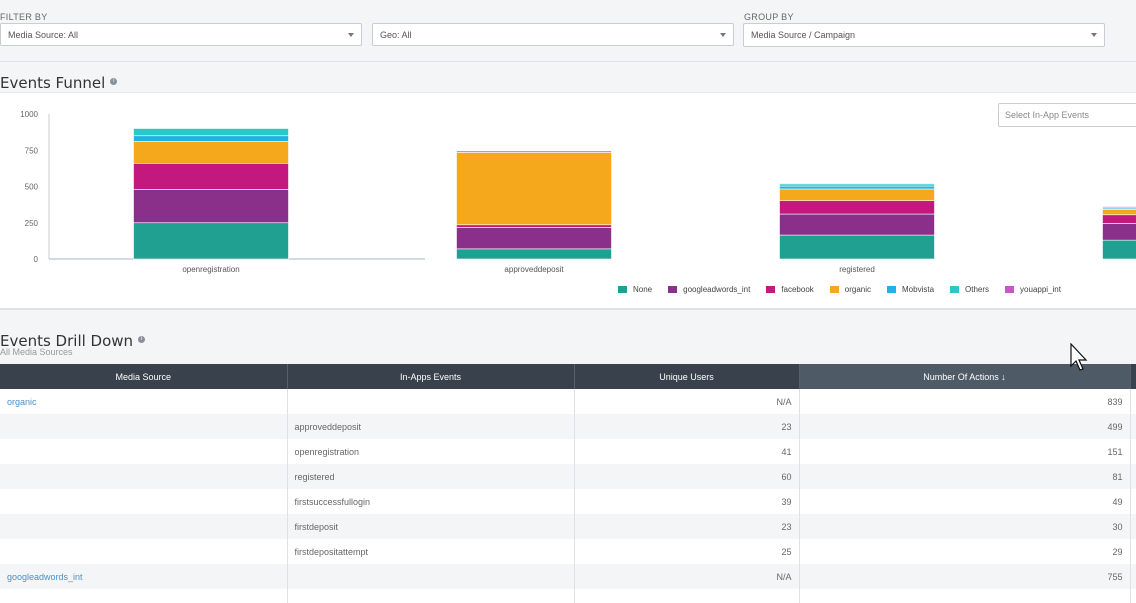 The image size is (1136, 603). Describe the element at coordinates (534, 269) in the screenshot. I see `x-tick-label: approveddeposit` at that location.